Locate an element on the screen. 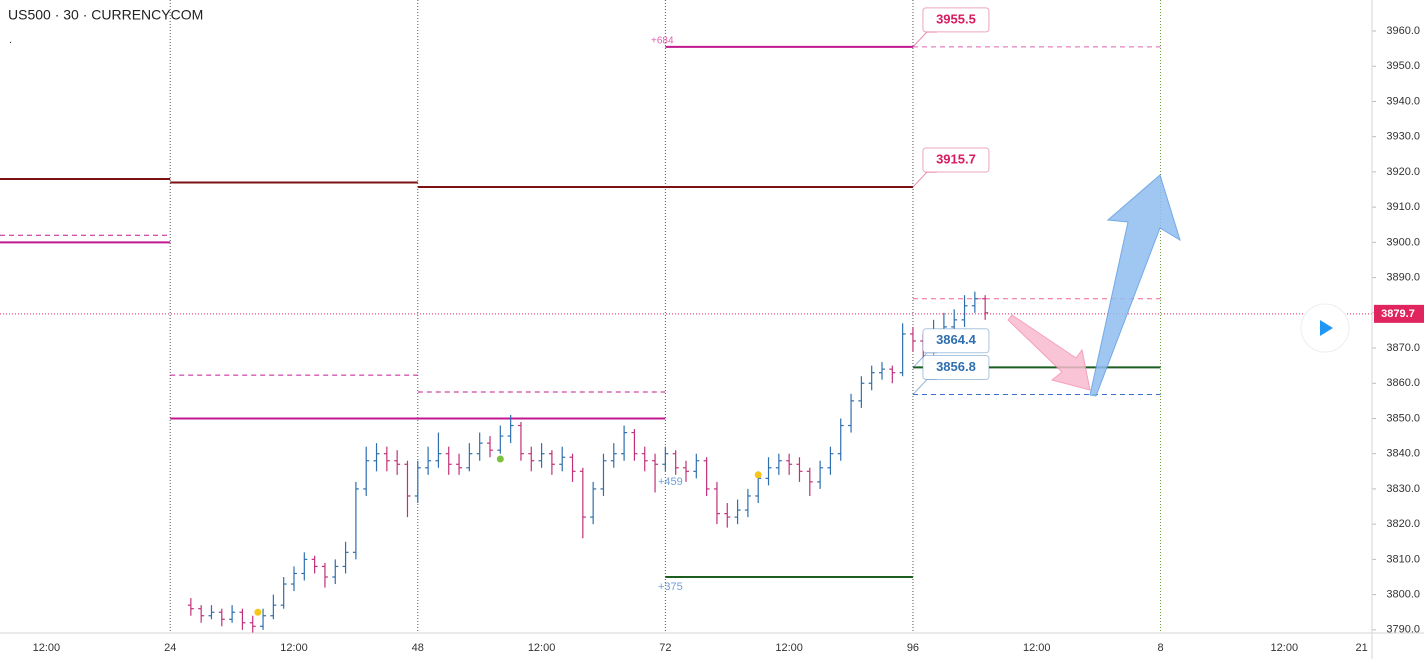  y-tick-label: 3900.0 is located at coordinates (1403, 242).